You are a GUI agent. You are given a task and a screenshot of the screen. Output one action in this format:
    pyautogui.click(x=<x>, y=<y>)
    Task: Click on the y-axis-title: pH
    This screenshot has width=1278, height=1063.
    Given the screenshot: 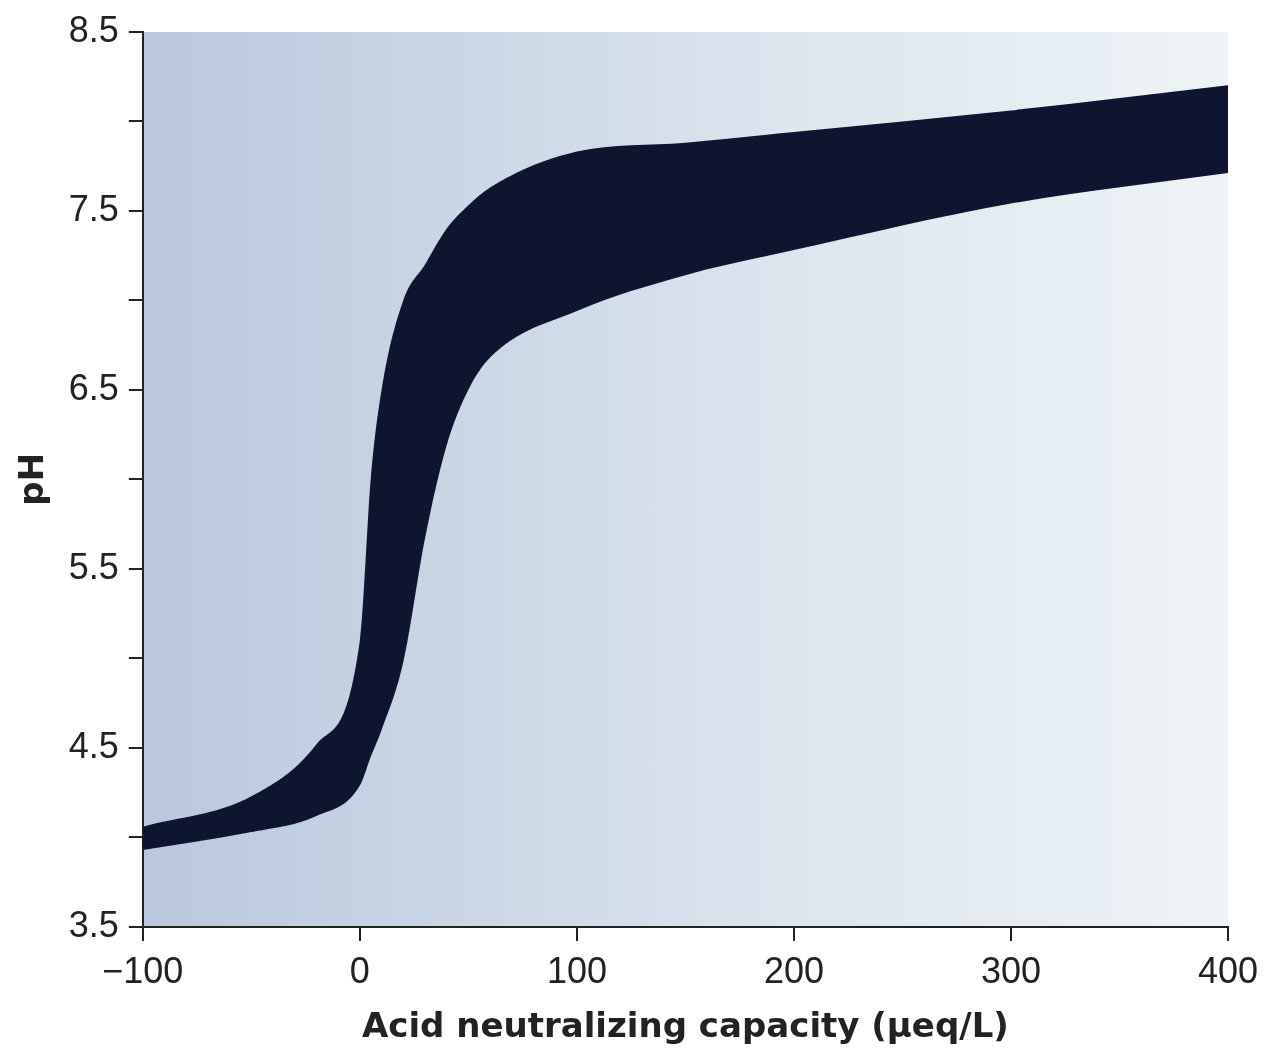 What is the action you would take?
    pyautogui.click(x=31, y=479)
    